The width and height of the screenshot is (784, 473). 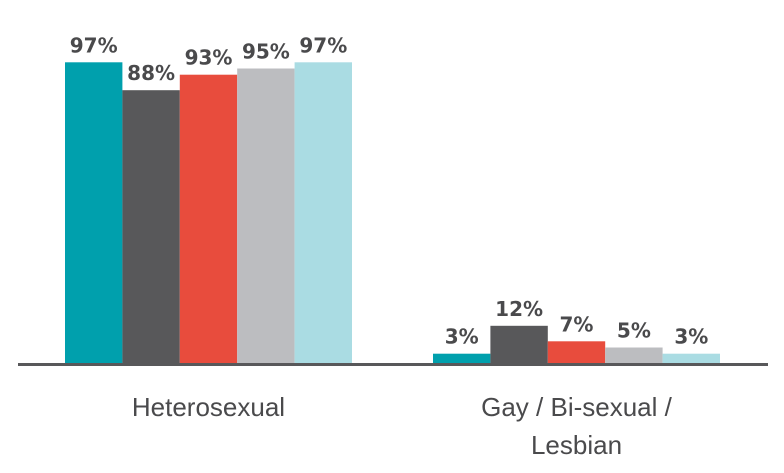 I want to click on category-label-line: Gay / Bi-sexual /, so click(x=577, y=407).